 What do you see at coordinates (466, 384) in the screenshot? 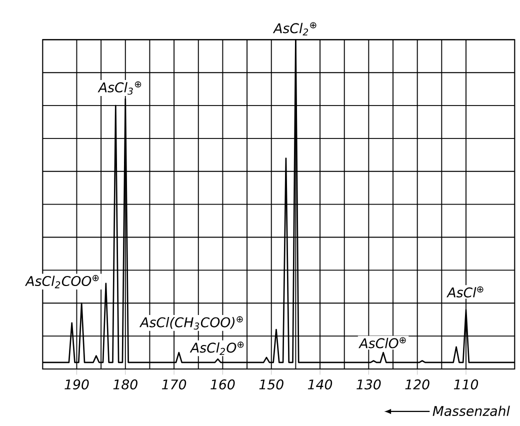
I see `x-tick-label: 110` at bounding box center [466, 384].